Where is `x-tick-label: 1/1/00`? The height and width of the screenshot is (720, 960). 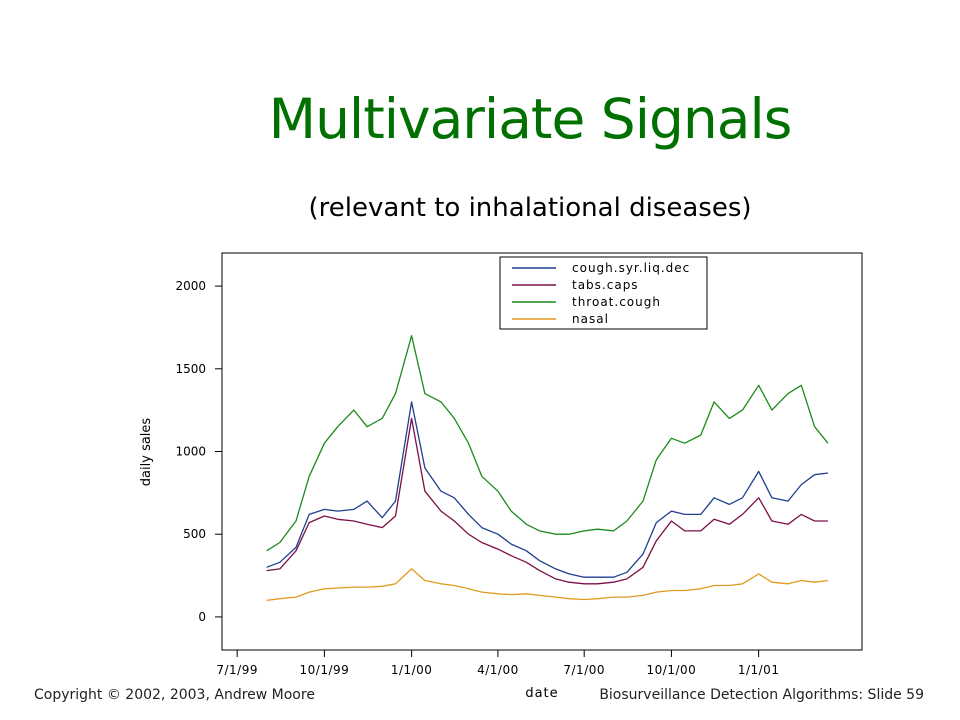
x-tick-label: 1/1/00 is located at coordinates (412, 670).